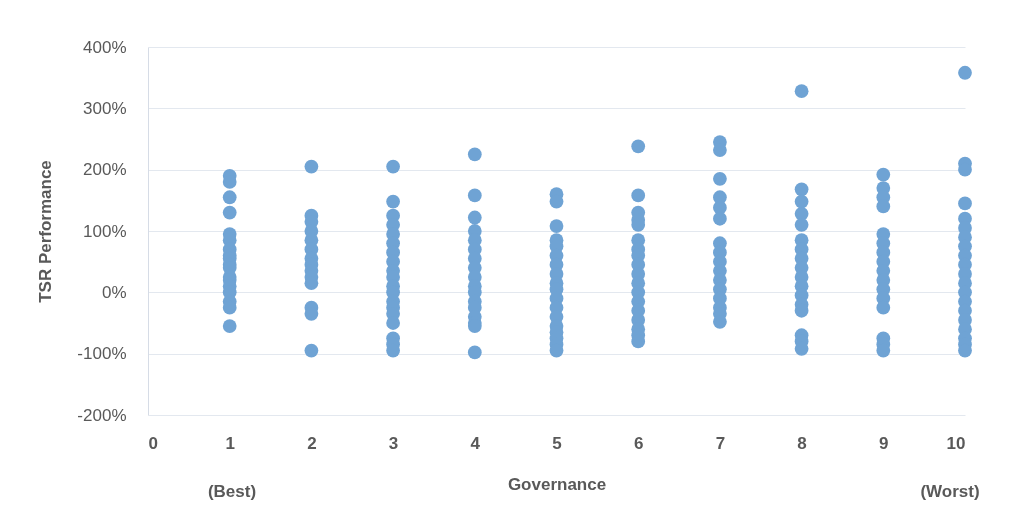  I want to click on text: (Best), so click(232, 491).